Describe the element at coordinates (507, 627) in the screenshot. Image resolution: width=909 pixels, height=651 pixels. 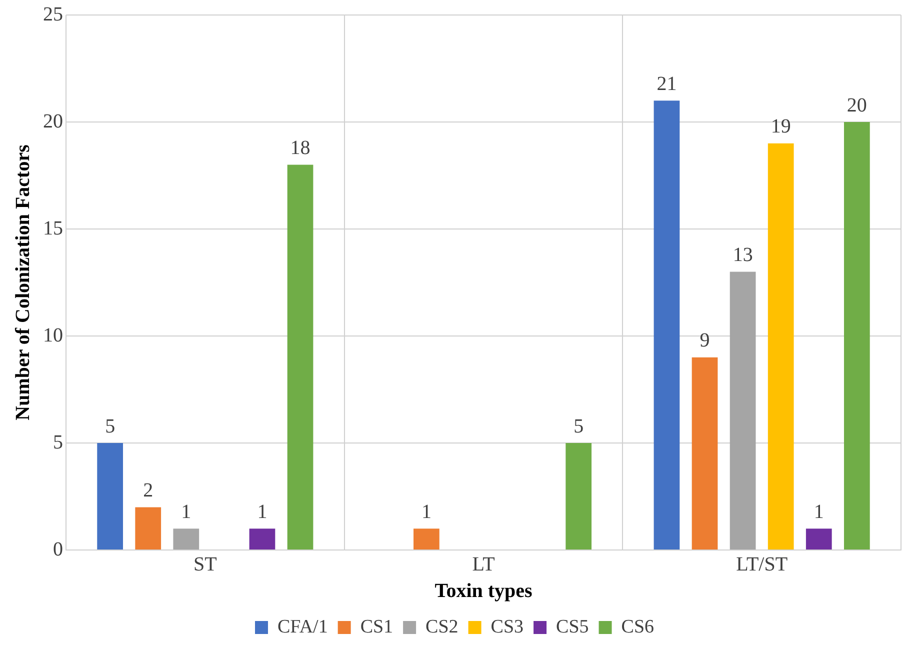
I see `legend-label: CS3` at that location.